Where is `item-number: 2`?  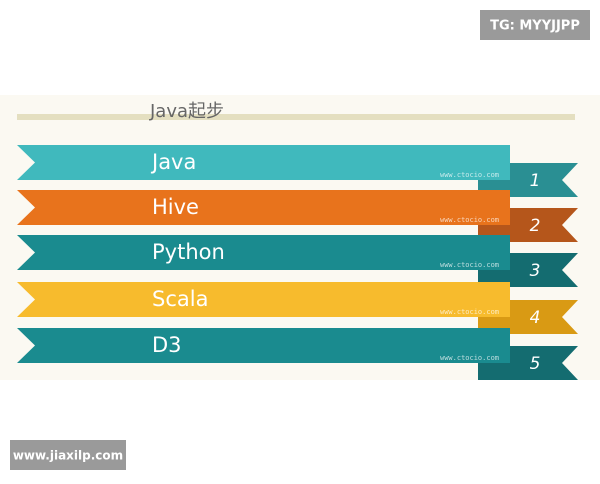 item-number: 2 is located at coordinates (535, 226).